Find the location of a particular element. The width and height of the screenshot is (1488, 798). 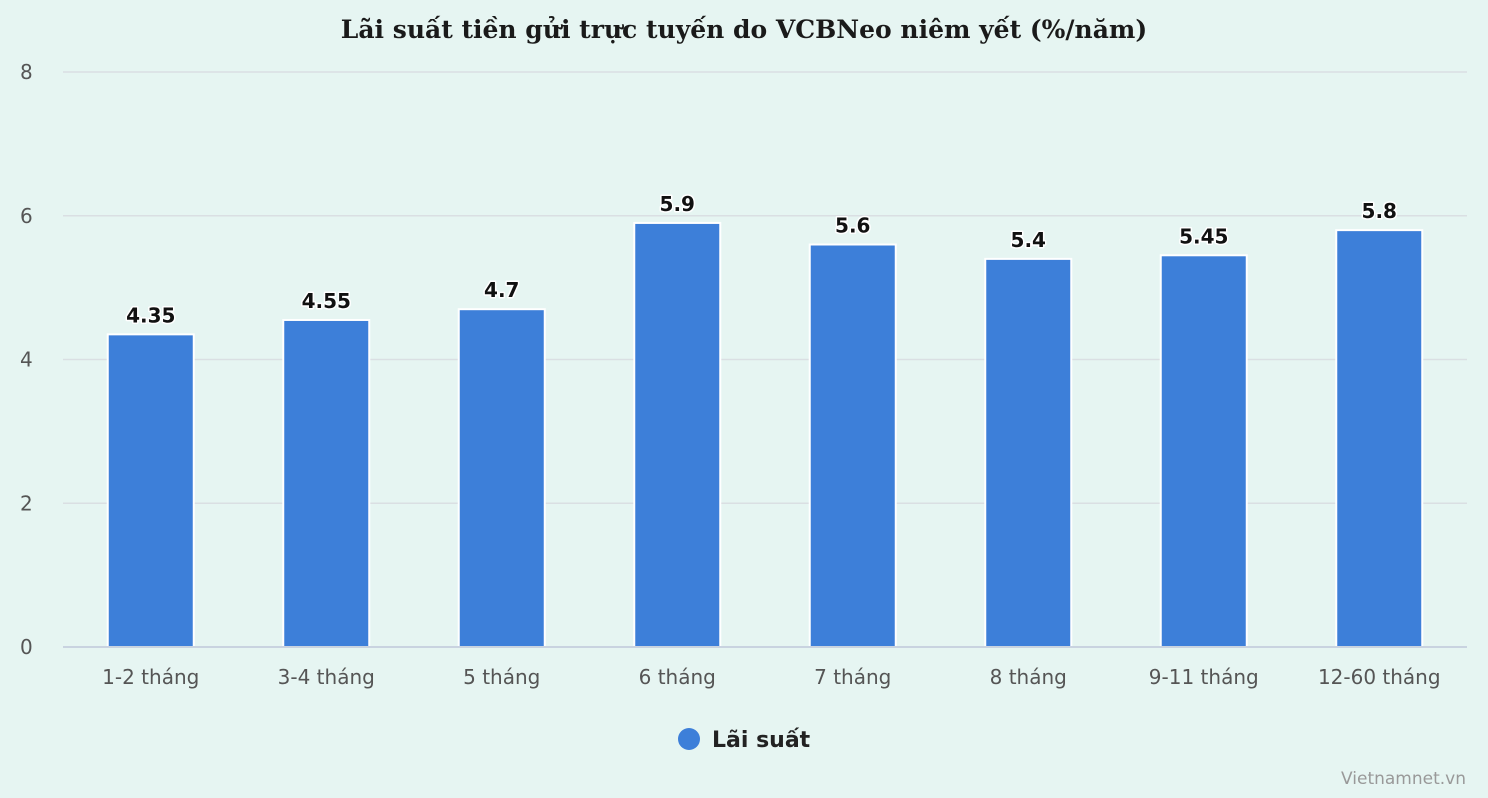

y-axis-ticks: 0 2 4 6 8 is located at coordinates (26, 359).